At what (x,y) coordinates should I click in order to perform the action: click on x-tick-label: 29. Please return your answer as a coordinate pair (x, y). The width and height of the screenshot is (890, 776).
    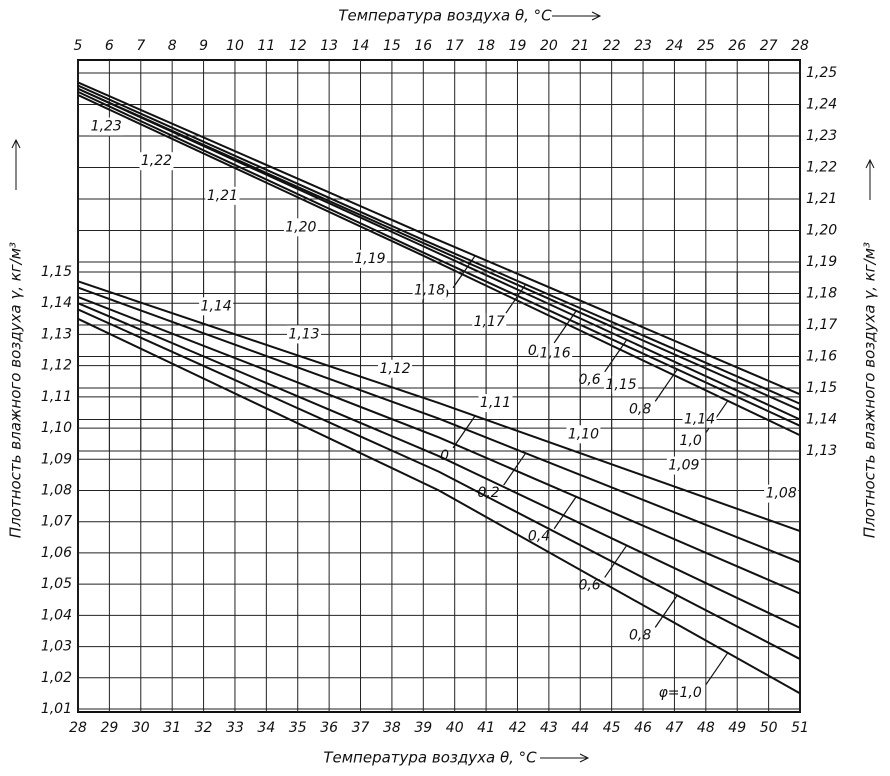
    Looking at the image, I should click on (109, 728).